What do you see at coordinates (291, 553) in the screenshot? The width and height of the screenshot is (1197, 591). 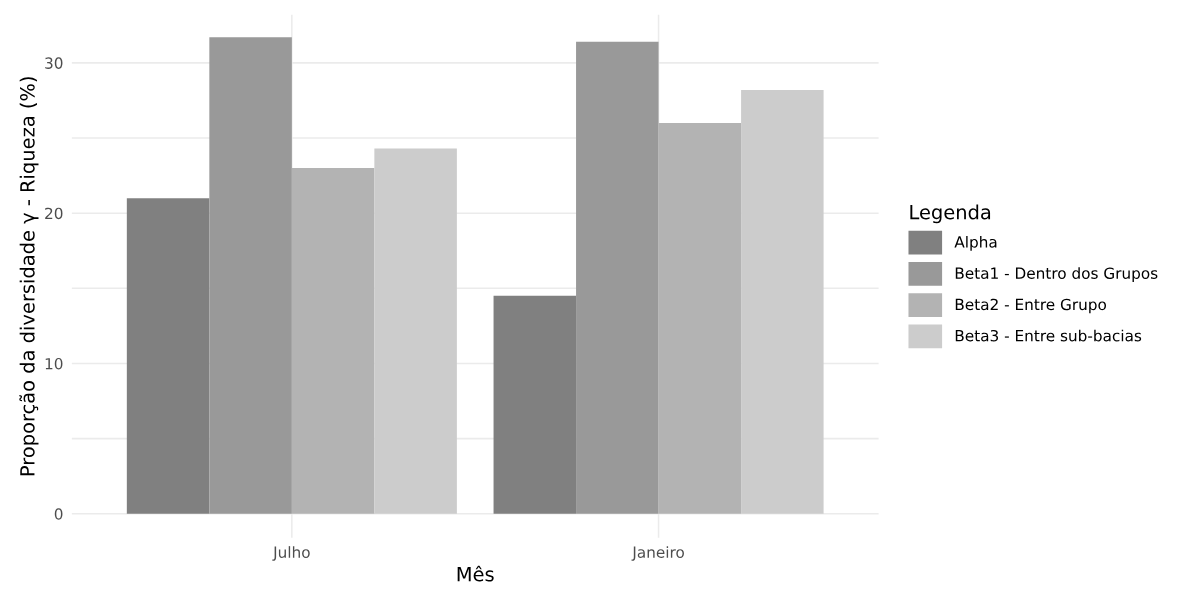 I see `x-tick-label: Julho` at bounding box center [291, 553].